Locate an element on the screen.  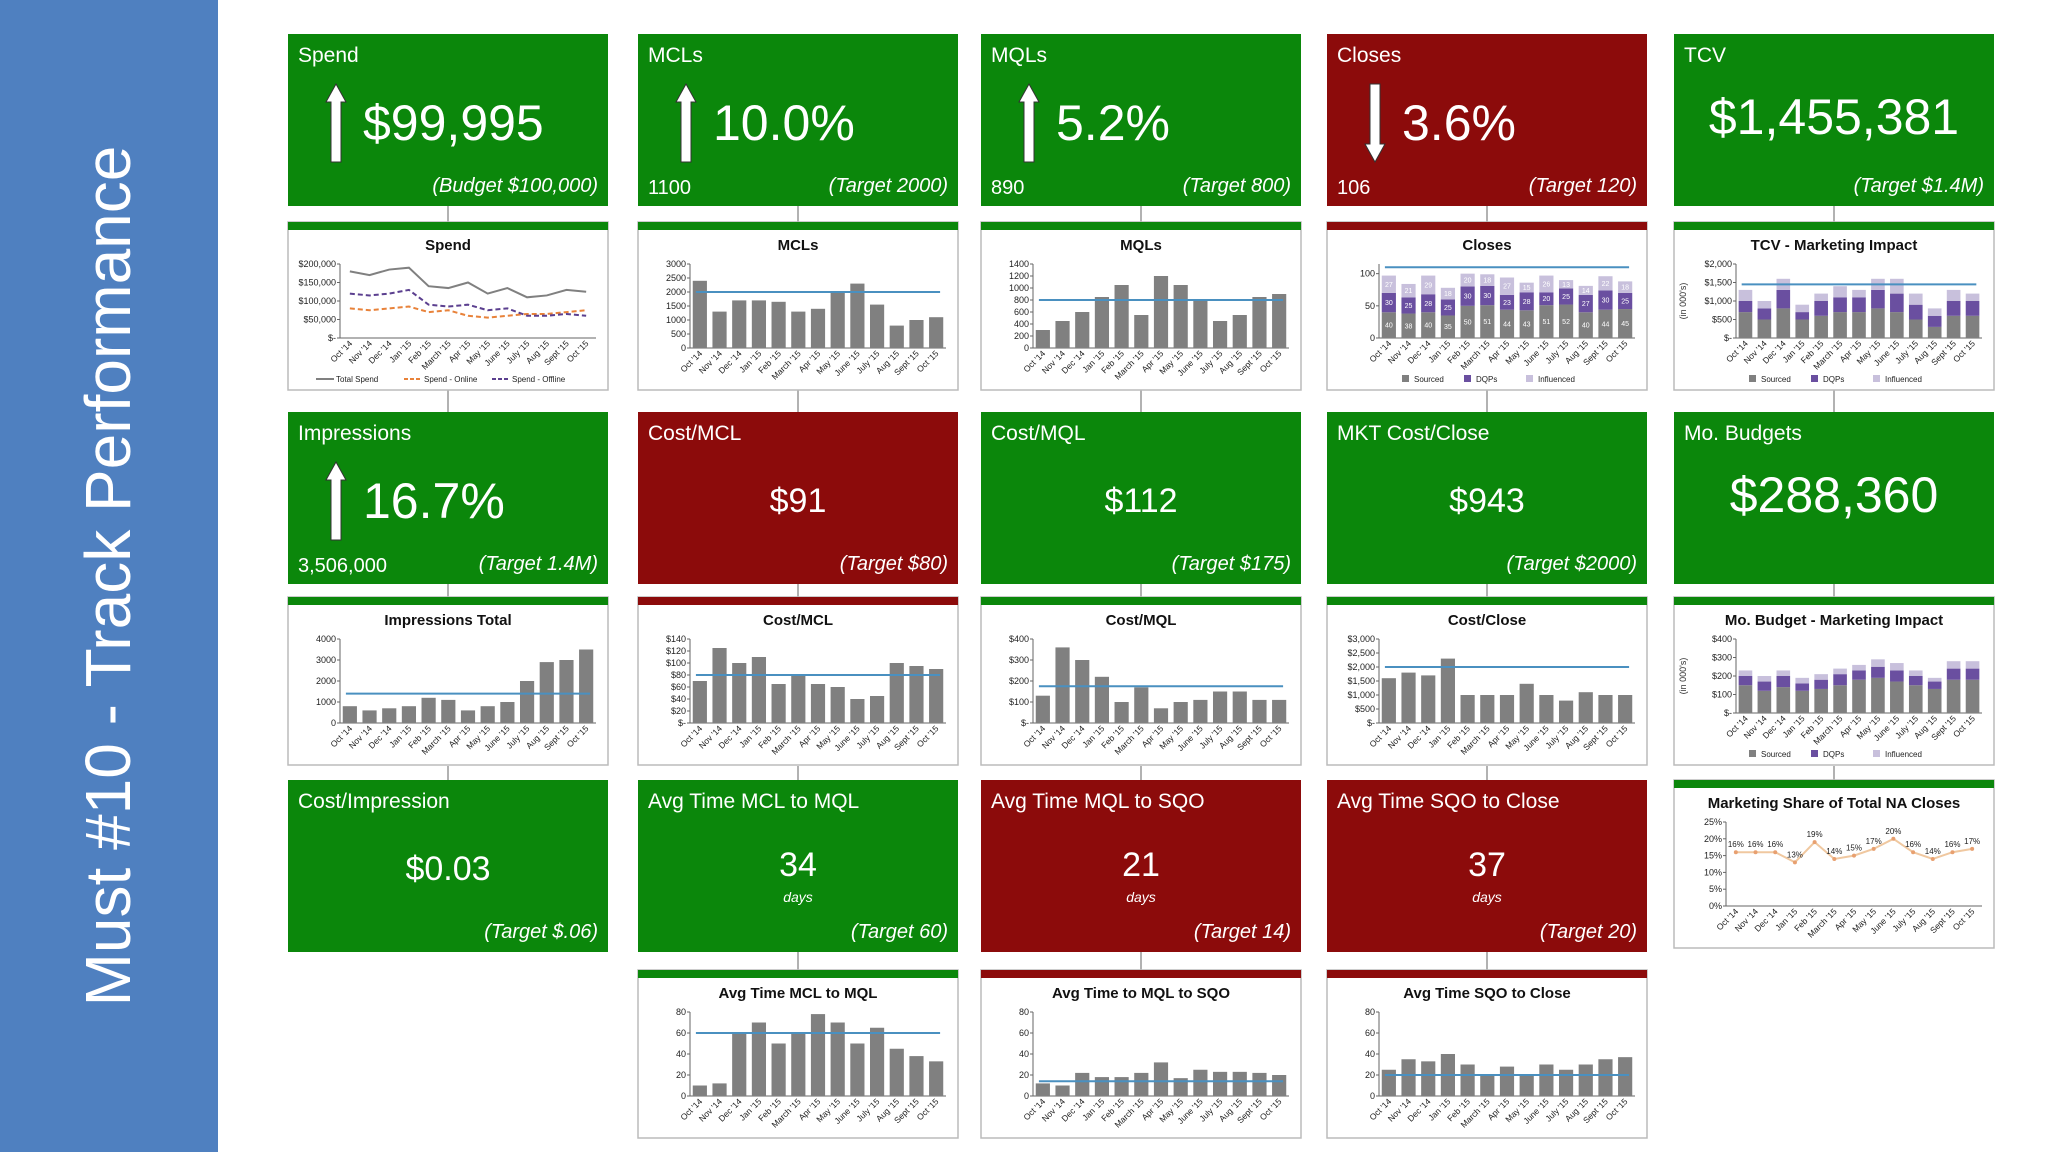
y-tick-label: $1,000 is located at coordinates (1361, 695).